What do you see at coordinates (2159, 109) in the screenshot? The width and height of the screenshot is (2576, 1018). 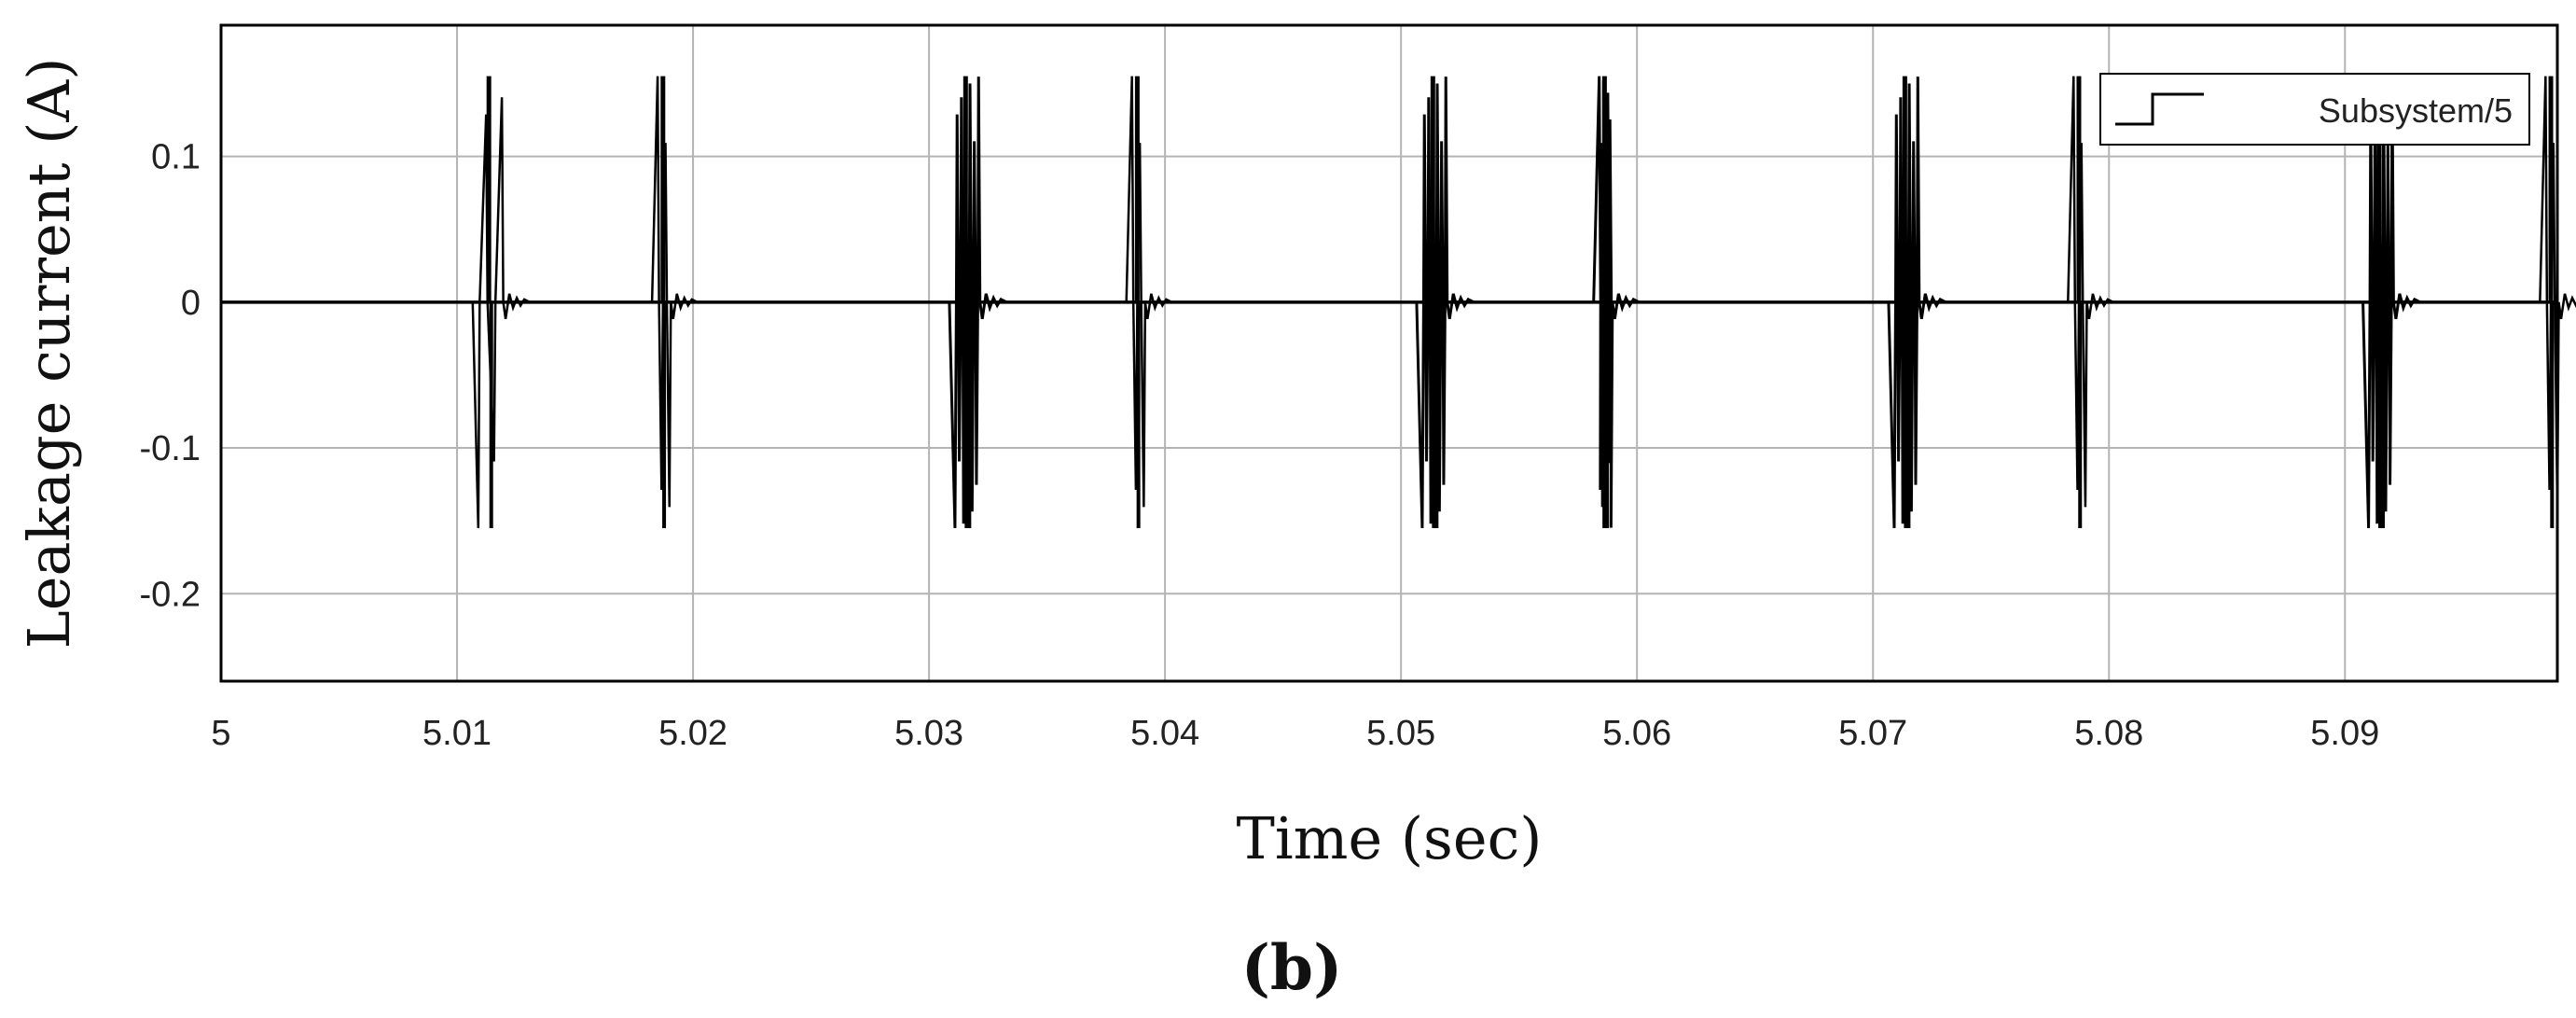 I see `legend-step-symbol` at bounding box center [2159, 109].